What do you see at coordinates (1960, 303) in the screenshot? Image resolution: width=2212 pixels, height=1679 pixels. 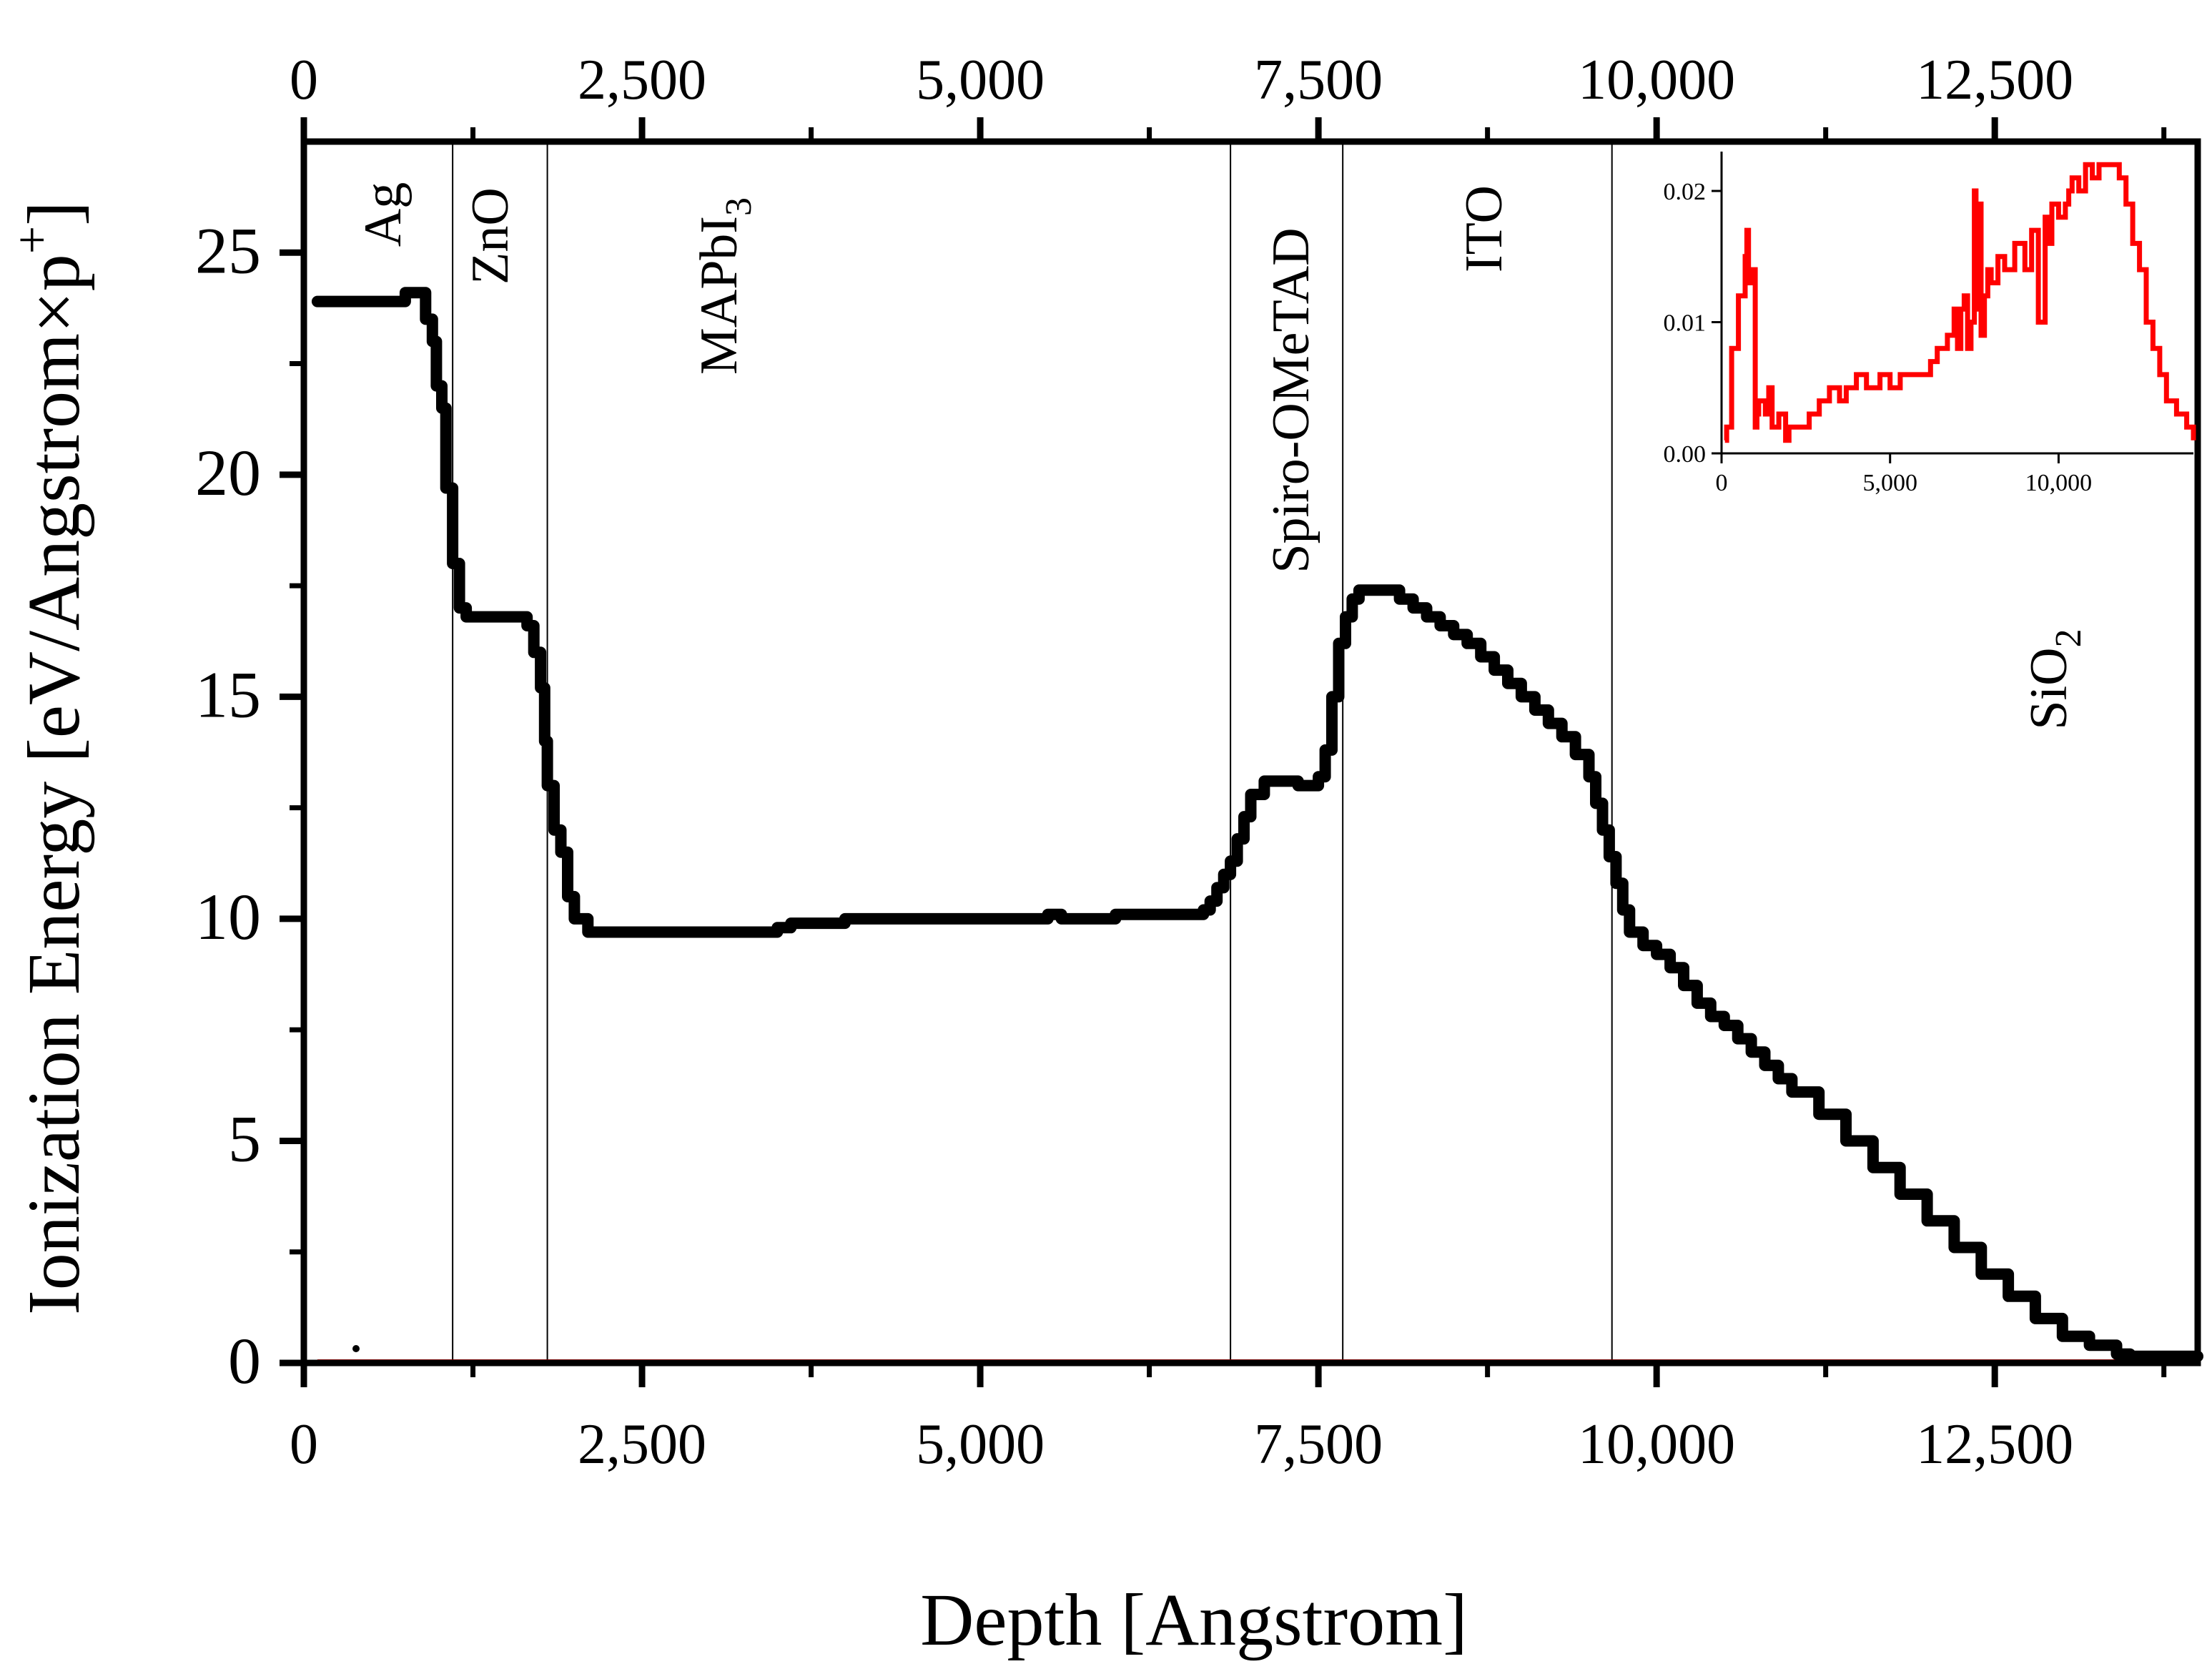 I see `inset-series-line` at bounding box center [1960, 303].